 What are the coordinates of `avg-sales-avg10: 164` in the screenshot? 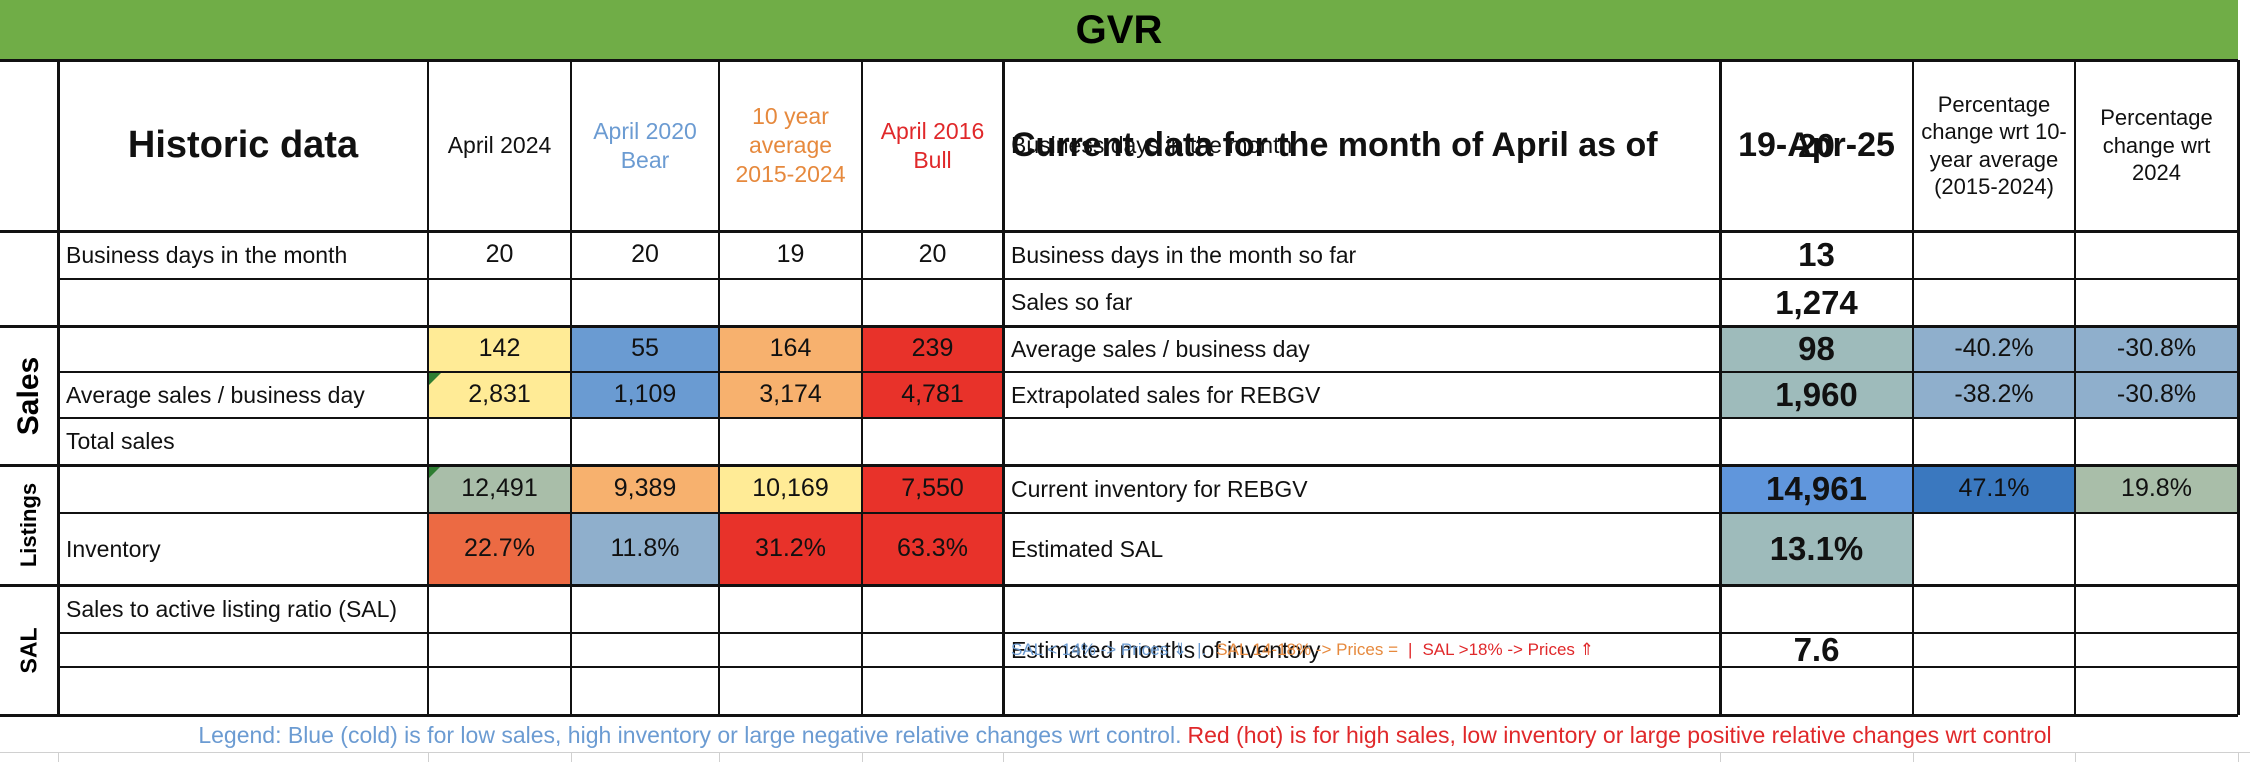 It's located at (790, 349).